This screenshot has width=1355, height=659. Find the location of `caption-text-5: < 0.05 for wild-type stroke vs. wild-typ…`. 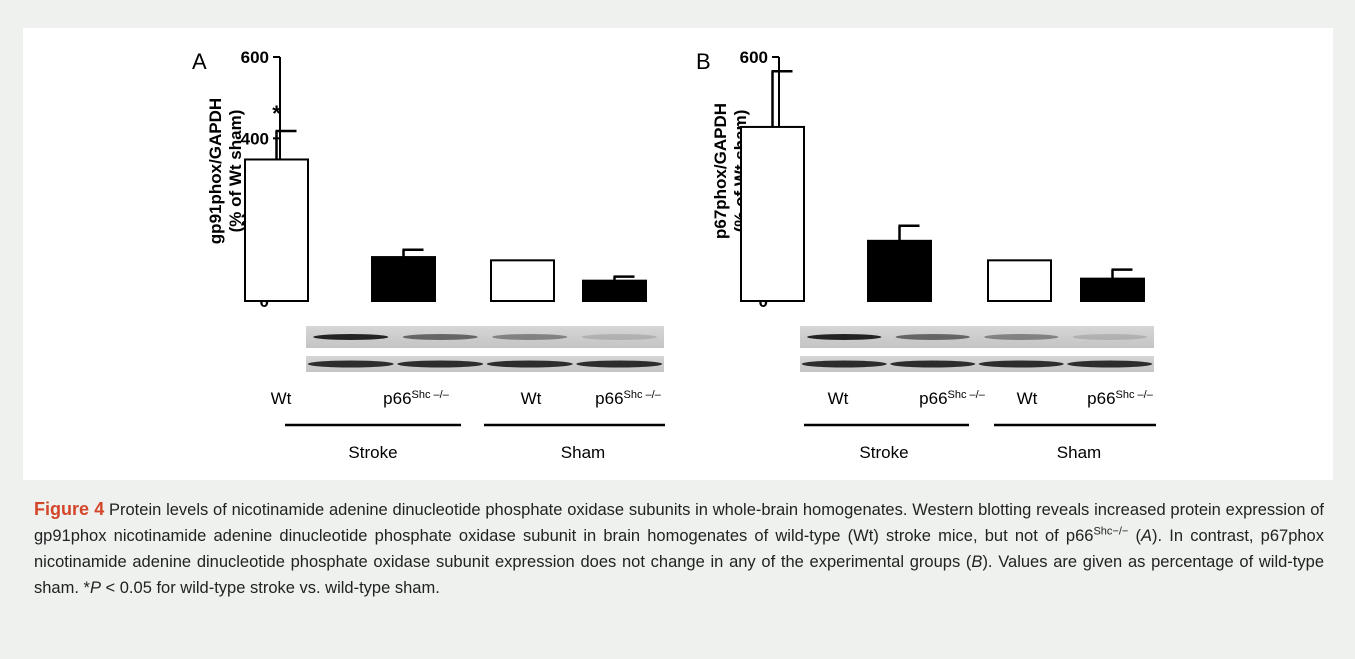

caption-text-5: < 0.05 for wild-type stroke vs. wild-typ… is located at coordinates (270, 588).